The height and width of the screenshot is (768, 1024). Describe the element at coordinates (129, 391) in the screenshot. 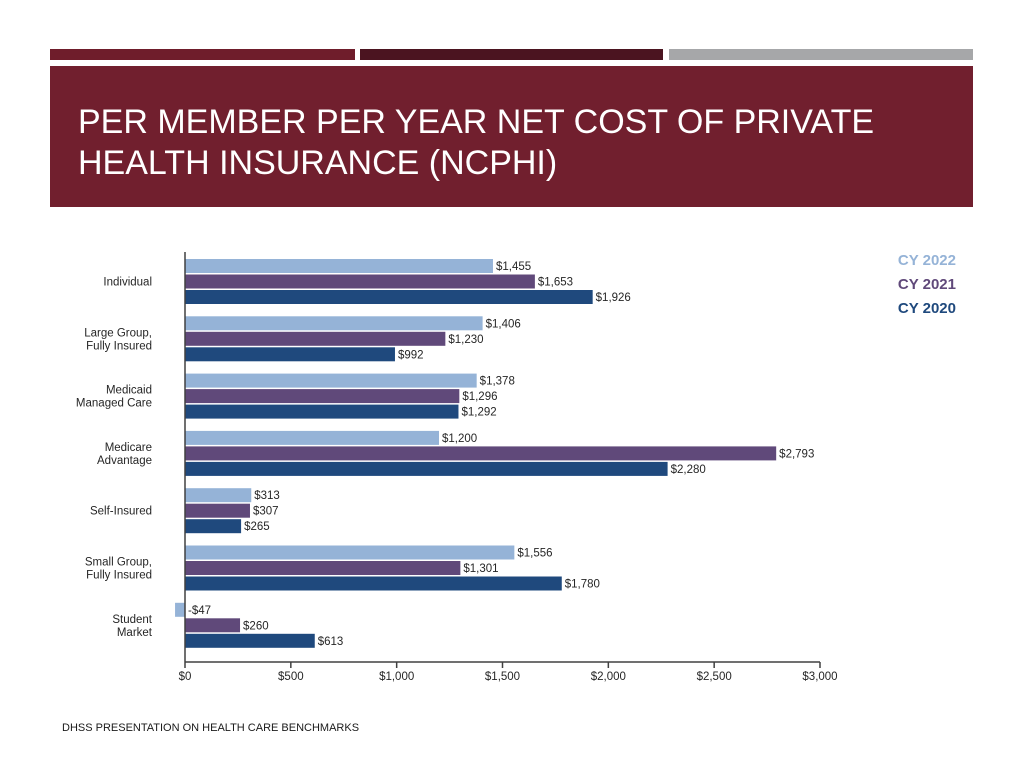

I see `category-label: Medicaid` at that location.